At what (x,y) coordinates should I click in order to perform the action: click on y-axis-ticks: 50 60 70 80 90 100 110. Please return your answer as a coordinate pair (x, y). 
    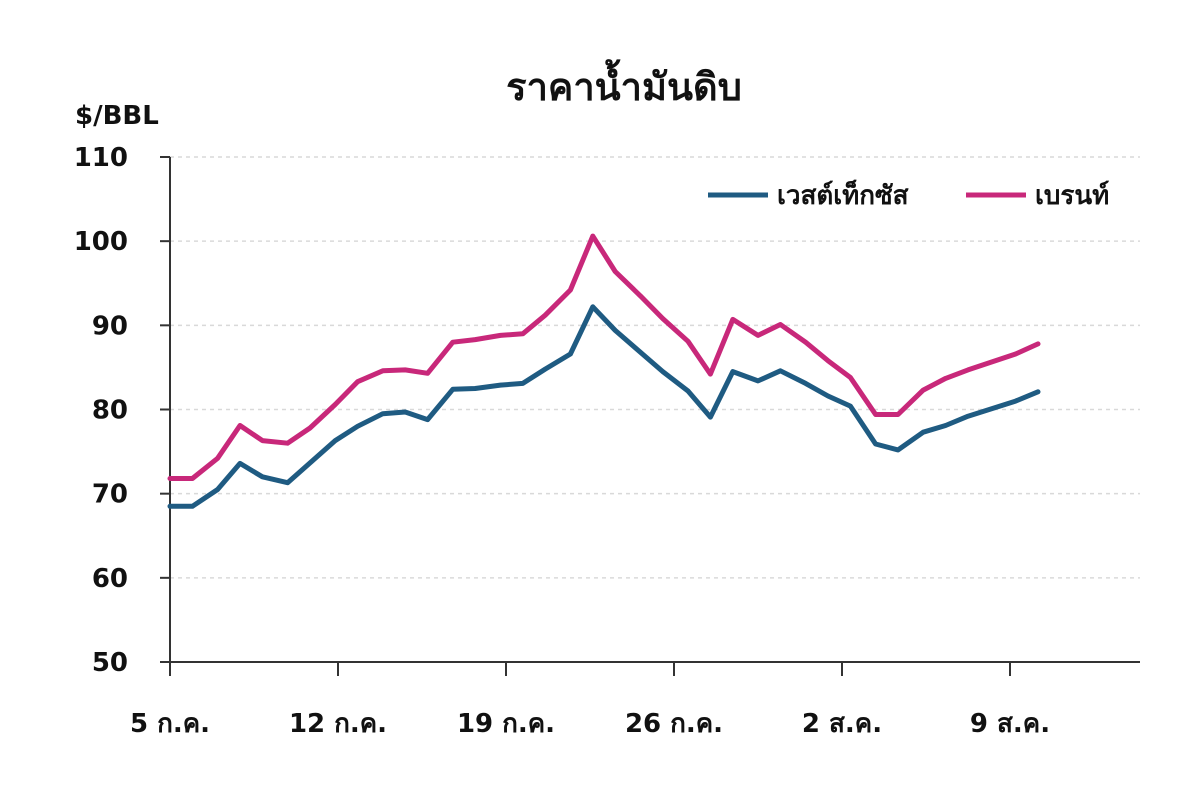
    Looking at the image, I should click on (122, 410).